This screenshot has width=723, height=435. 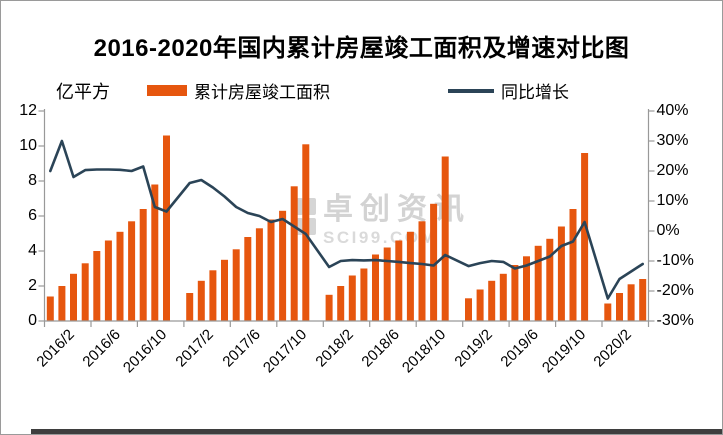 I want to click on bar-2018/5, so click(x=364, y=294).